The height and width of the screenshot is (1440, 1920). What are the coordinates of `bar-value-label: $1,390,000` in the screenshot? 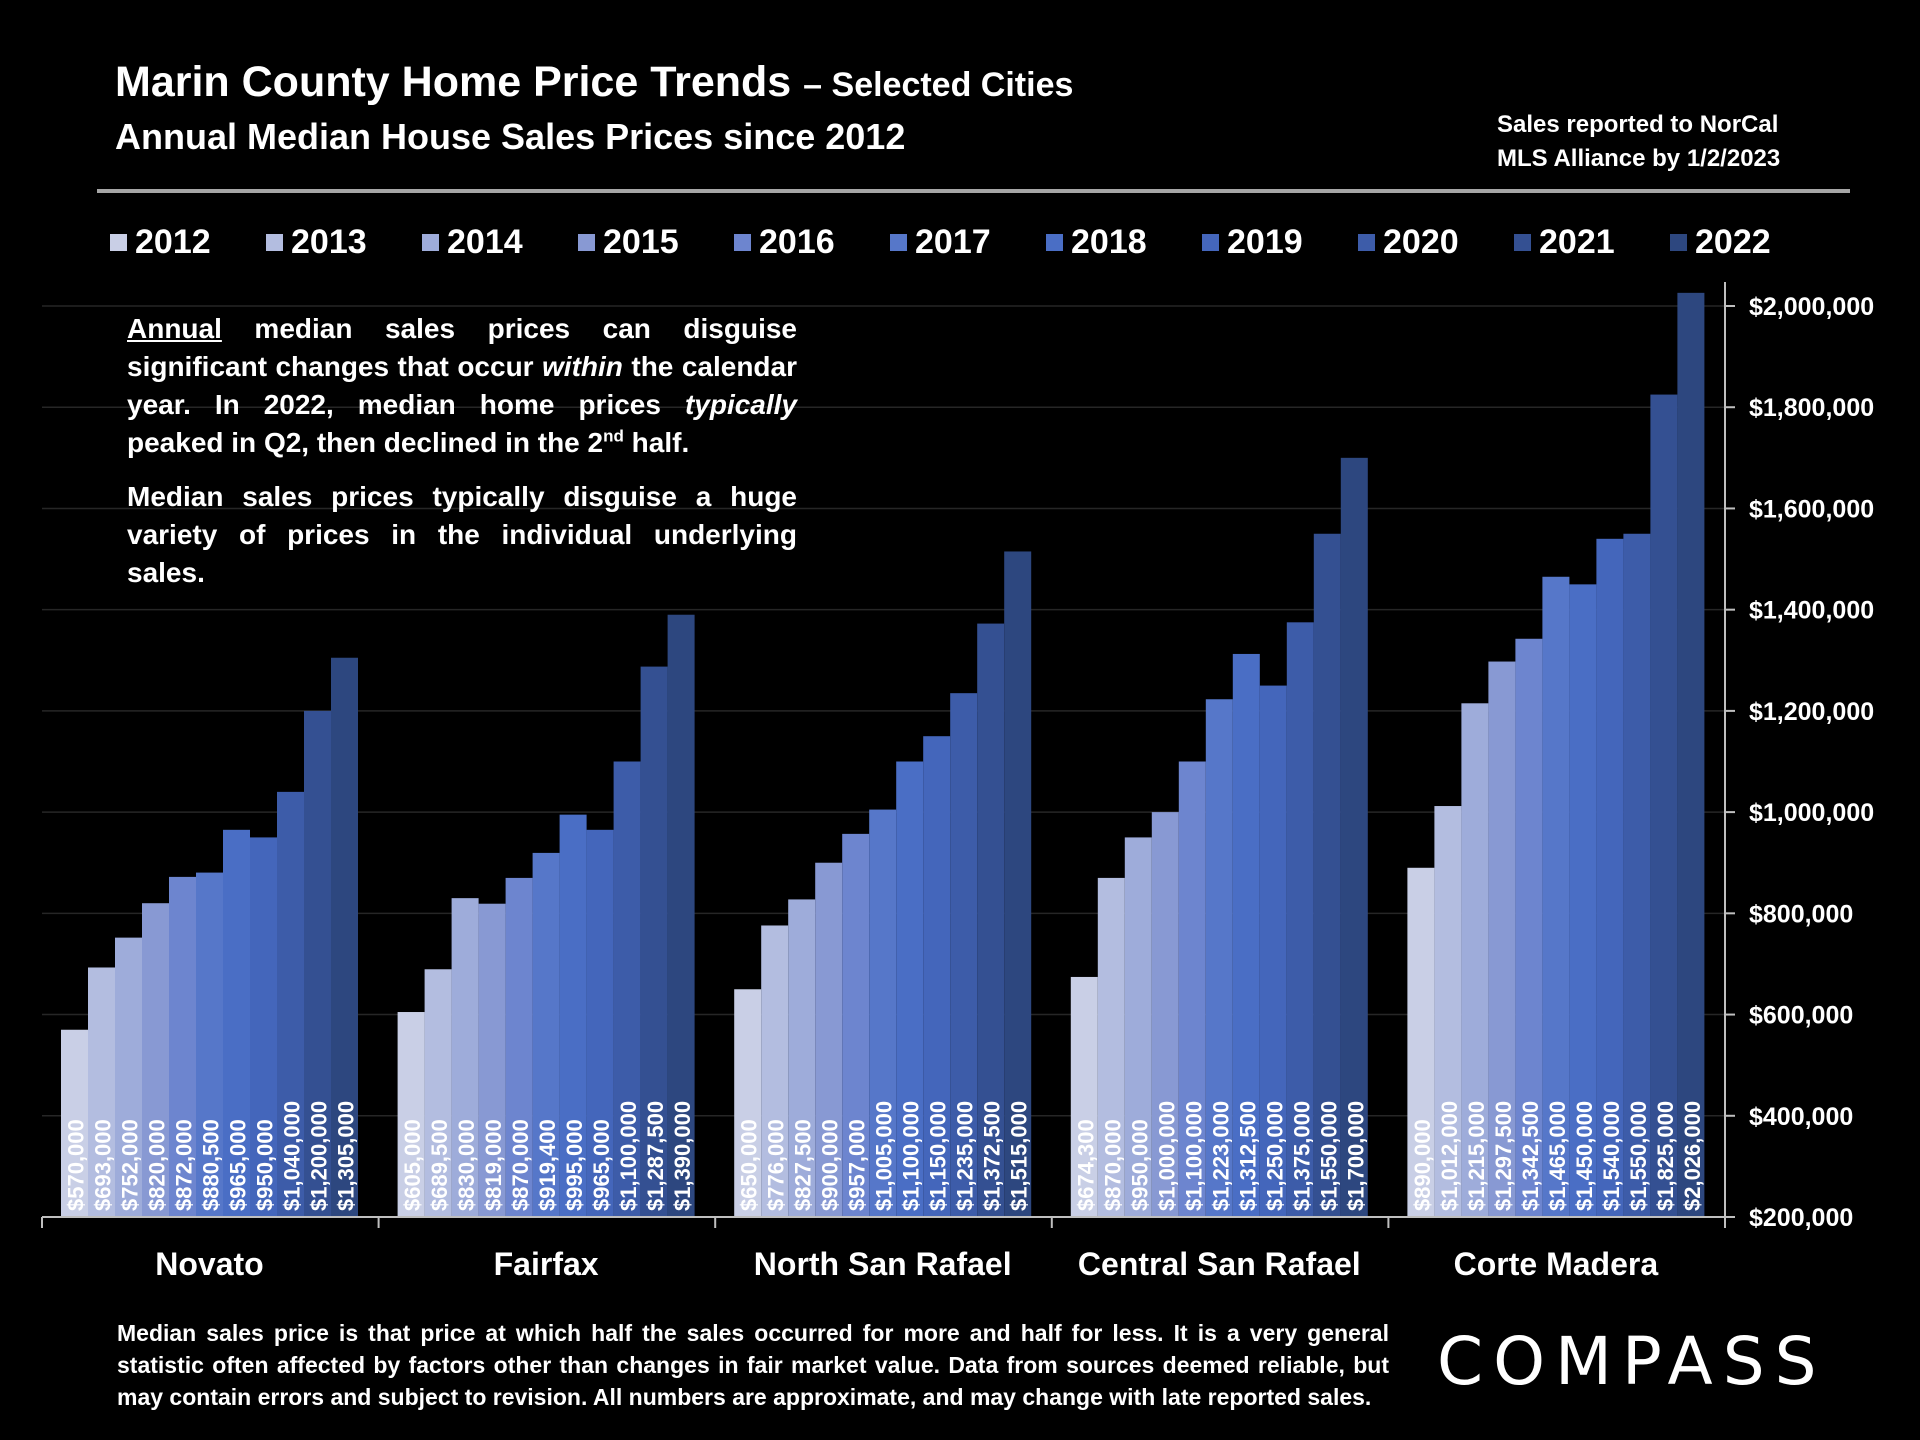 It's located at (682, 1156).